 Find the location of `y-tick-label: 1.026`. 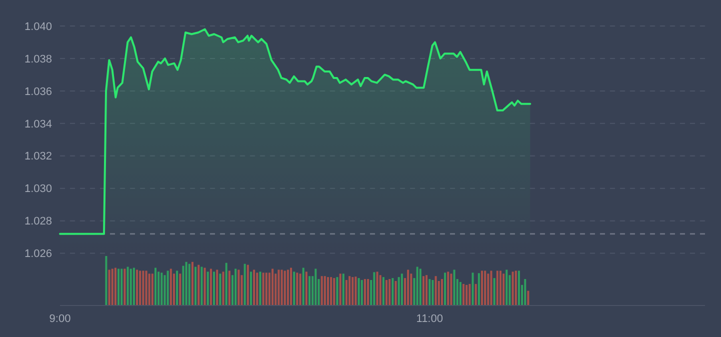

y-tick-label: 1.026 is located at coordinates (38, 254).